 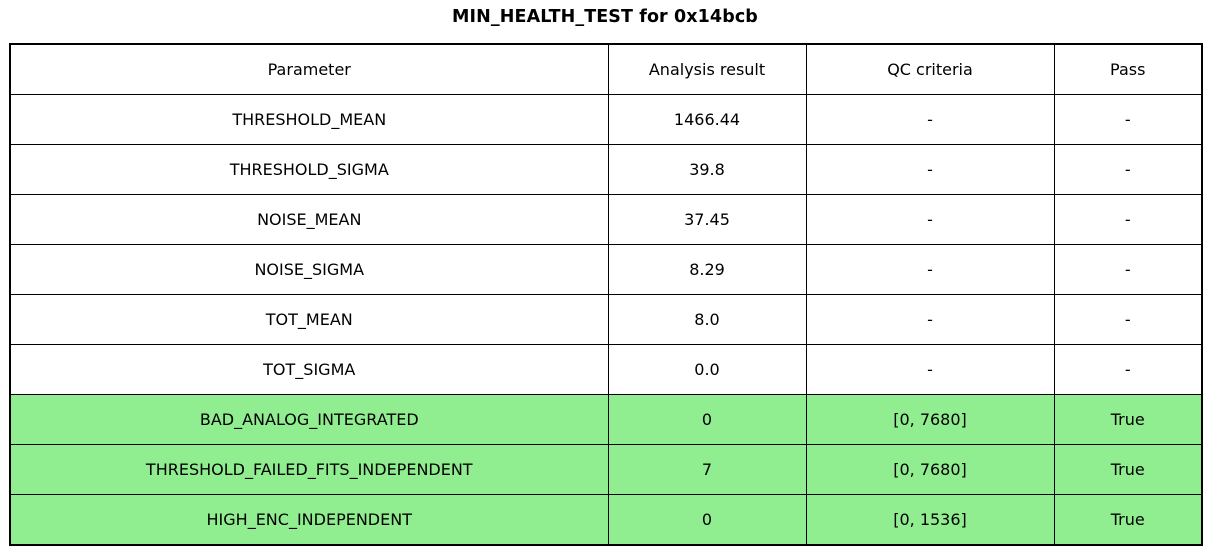 What do you see at coordinates (707, 369) in the screenshot?
I see `cell-analysis-result: 0.0` at bounding box center [707, 369].